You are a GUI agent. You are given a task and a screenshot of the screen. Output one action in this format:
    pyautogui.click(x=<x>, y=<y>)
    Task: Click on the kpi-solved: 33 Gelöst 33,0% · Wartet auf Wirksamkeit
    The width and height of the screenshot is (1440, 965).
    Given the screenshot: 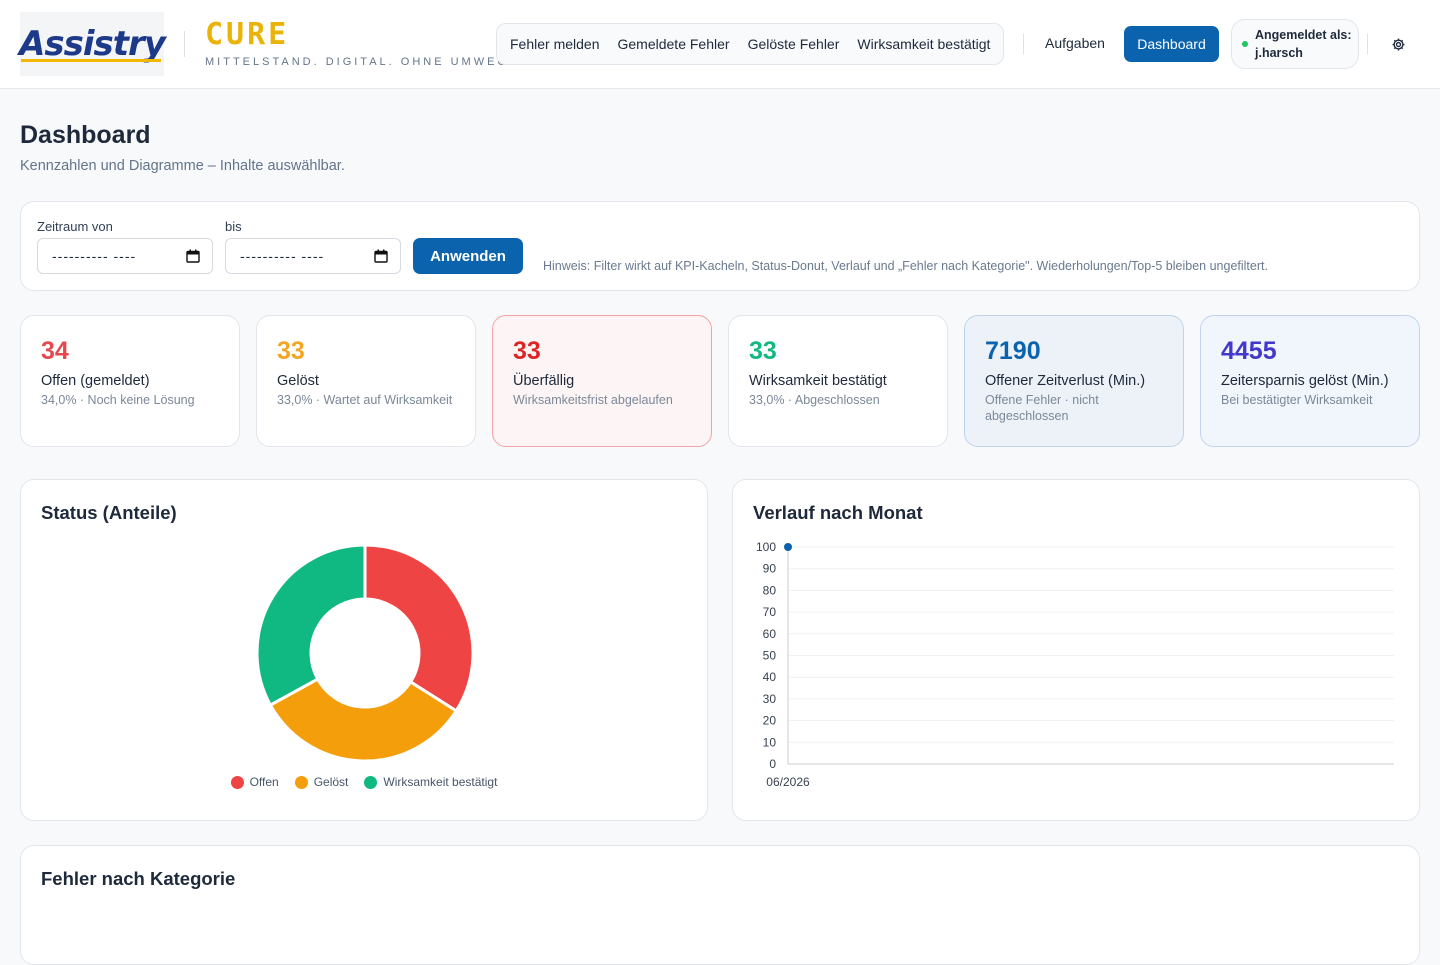 What is the action you would take?
    pyautogui.click(x=366, y=381)
    